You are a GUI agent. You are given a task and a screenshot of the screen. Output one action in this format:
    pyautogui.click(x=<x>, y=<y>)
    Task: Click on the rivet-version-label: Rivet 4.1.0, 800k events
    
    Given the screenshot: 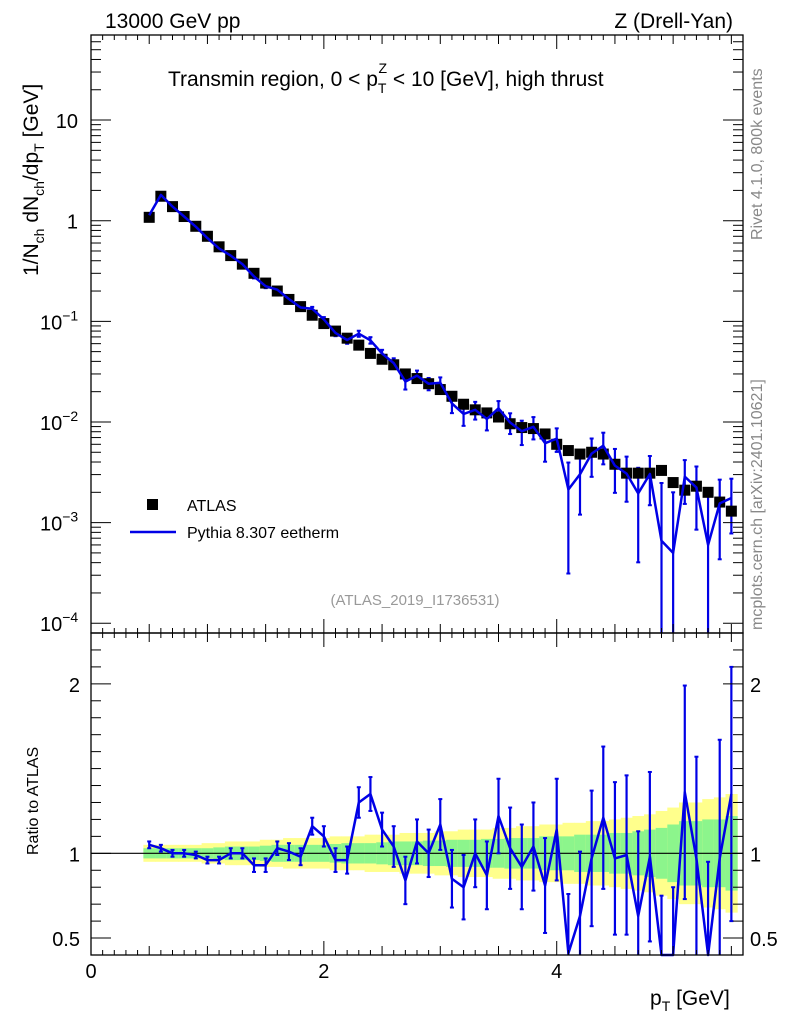 What is the action you would take?
    pyautogui.click(x=757, y=154)
    